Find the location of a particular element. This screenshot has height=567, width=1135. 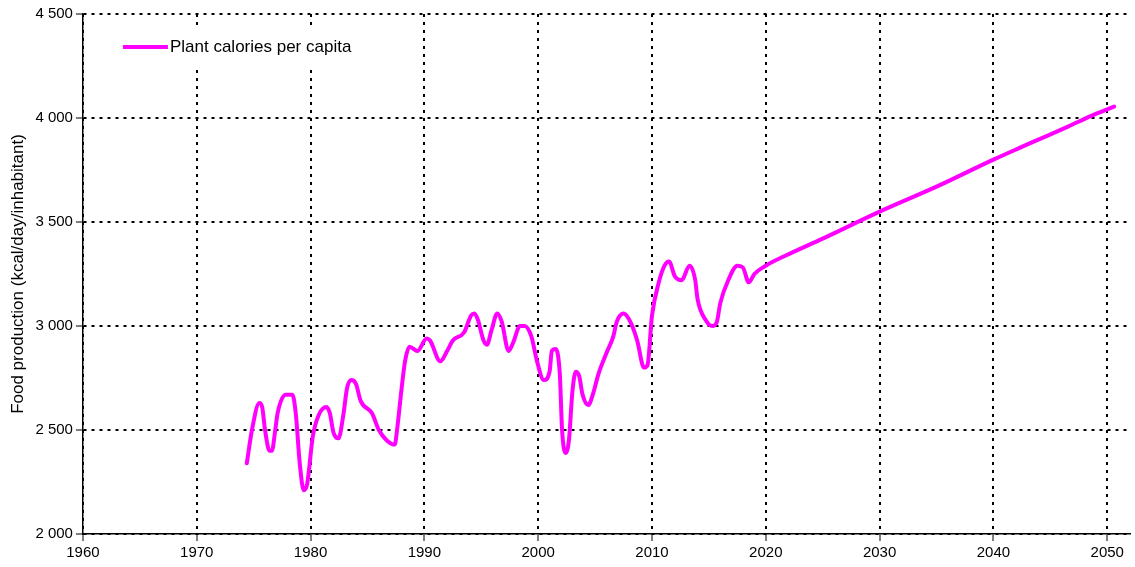

x-tick-label: 1980 is located at coordinates (310, 552).